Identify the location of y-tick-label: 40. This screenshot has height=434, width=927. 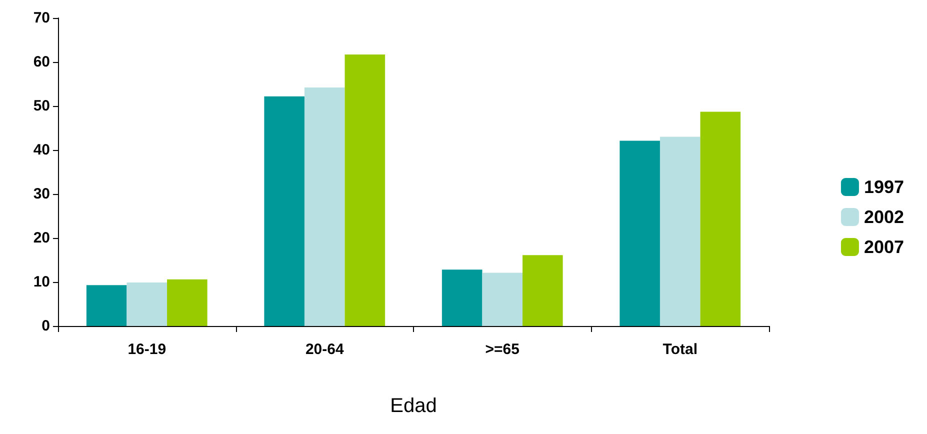
(41, 150).